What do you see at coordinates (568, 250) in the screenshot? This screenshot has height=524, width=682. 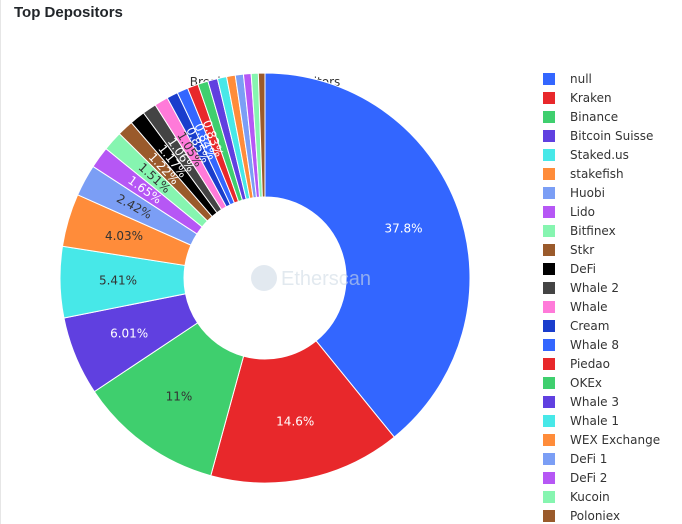 I see `legend-item: Stkr` at bounding box center [568, 250].